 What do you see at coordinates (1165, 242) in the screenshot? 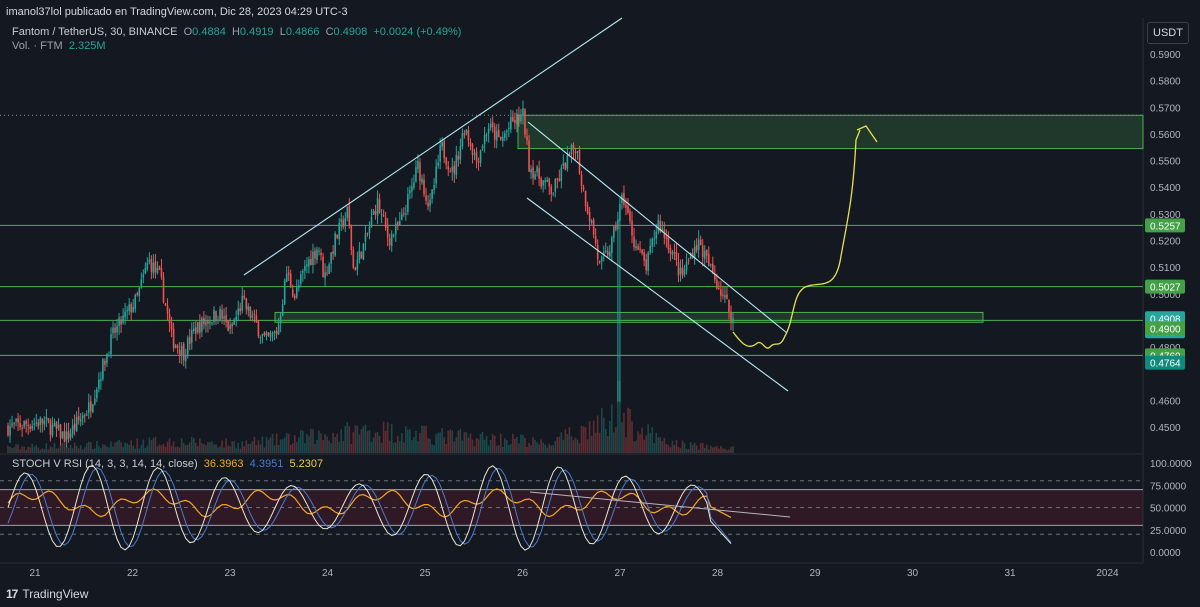
I see `price-tick-label: 0.5200` at bounding box center [1165, 242].